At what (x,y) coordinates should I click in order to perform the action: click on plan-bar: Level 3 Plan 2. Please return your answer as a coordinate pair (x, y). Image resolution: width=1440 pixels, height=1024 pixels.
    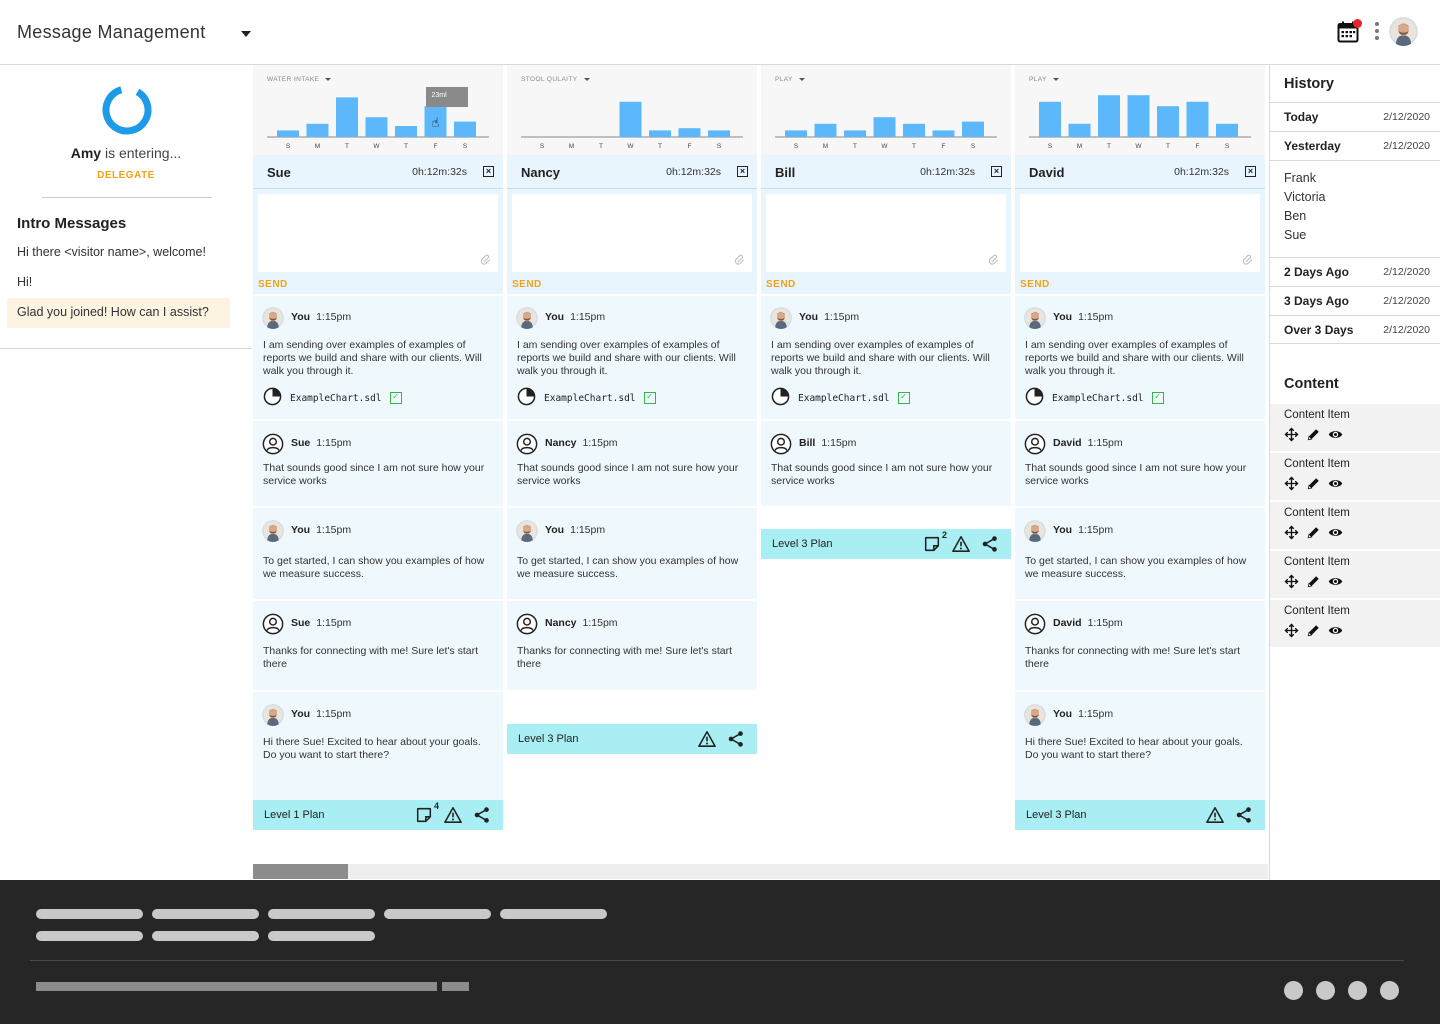
    Looking at the image, I should click on (886, 544).